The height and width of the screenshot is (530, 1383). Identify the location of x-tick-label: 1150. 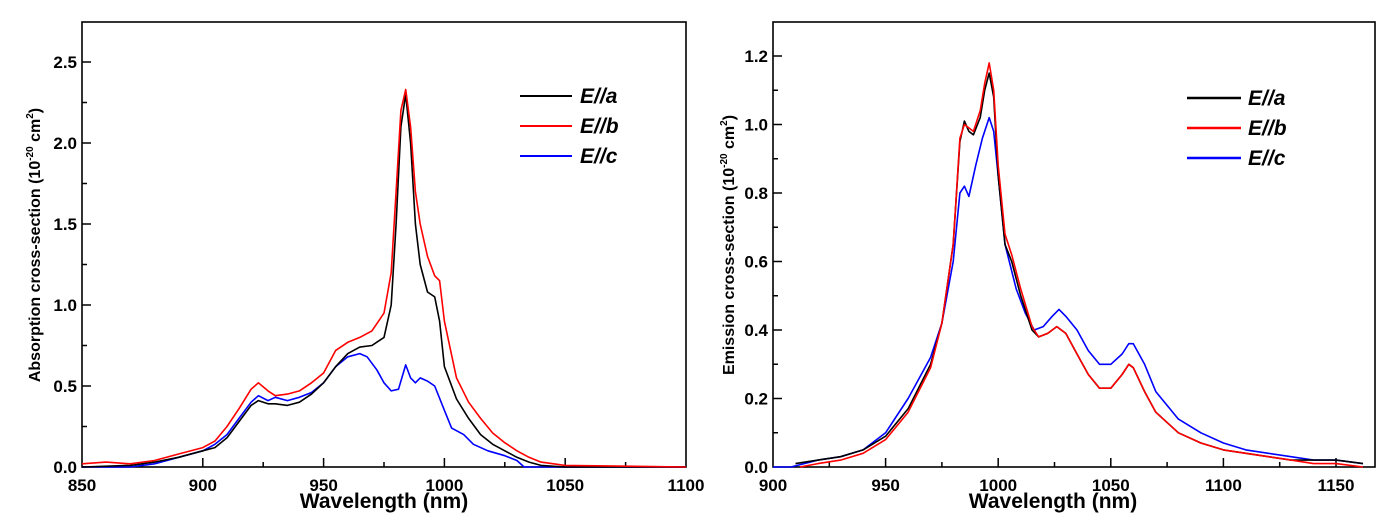
(1336, 485).